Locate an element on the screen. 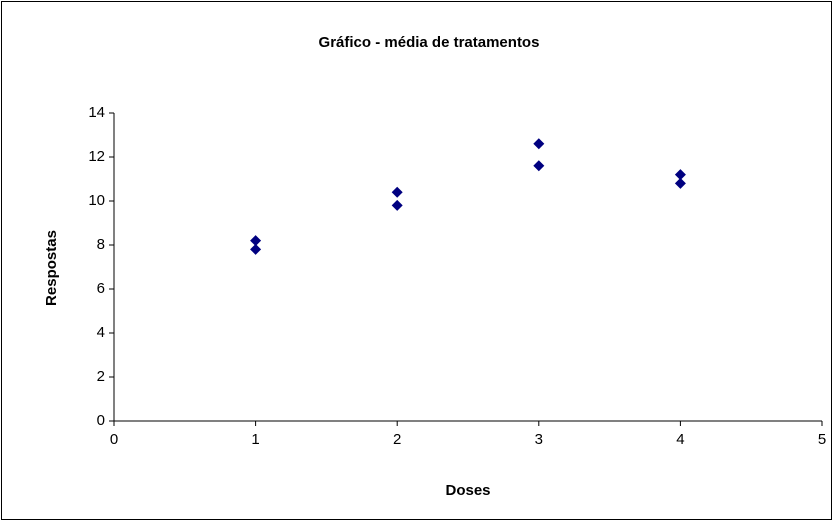 The width and height of the screenshot is (834, 527). y-tick-label: 4 is located at coordinates (101, 332).